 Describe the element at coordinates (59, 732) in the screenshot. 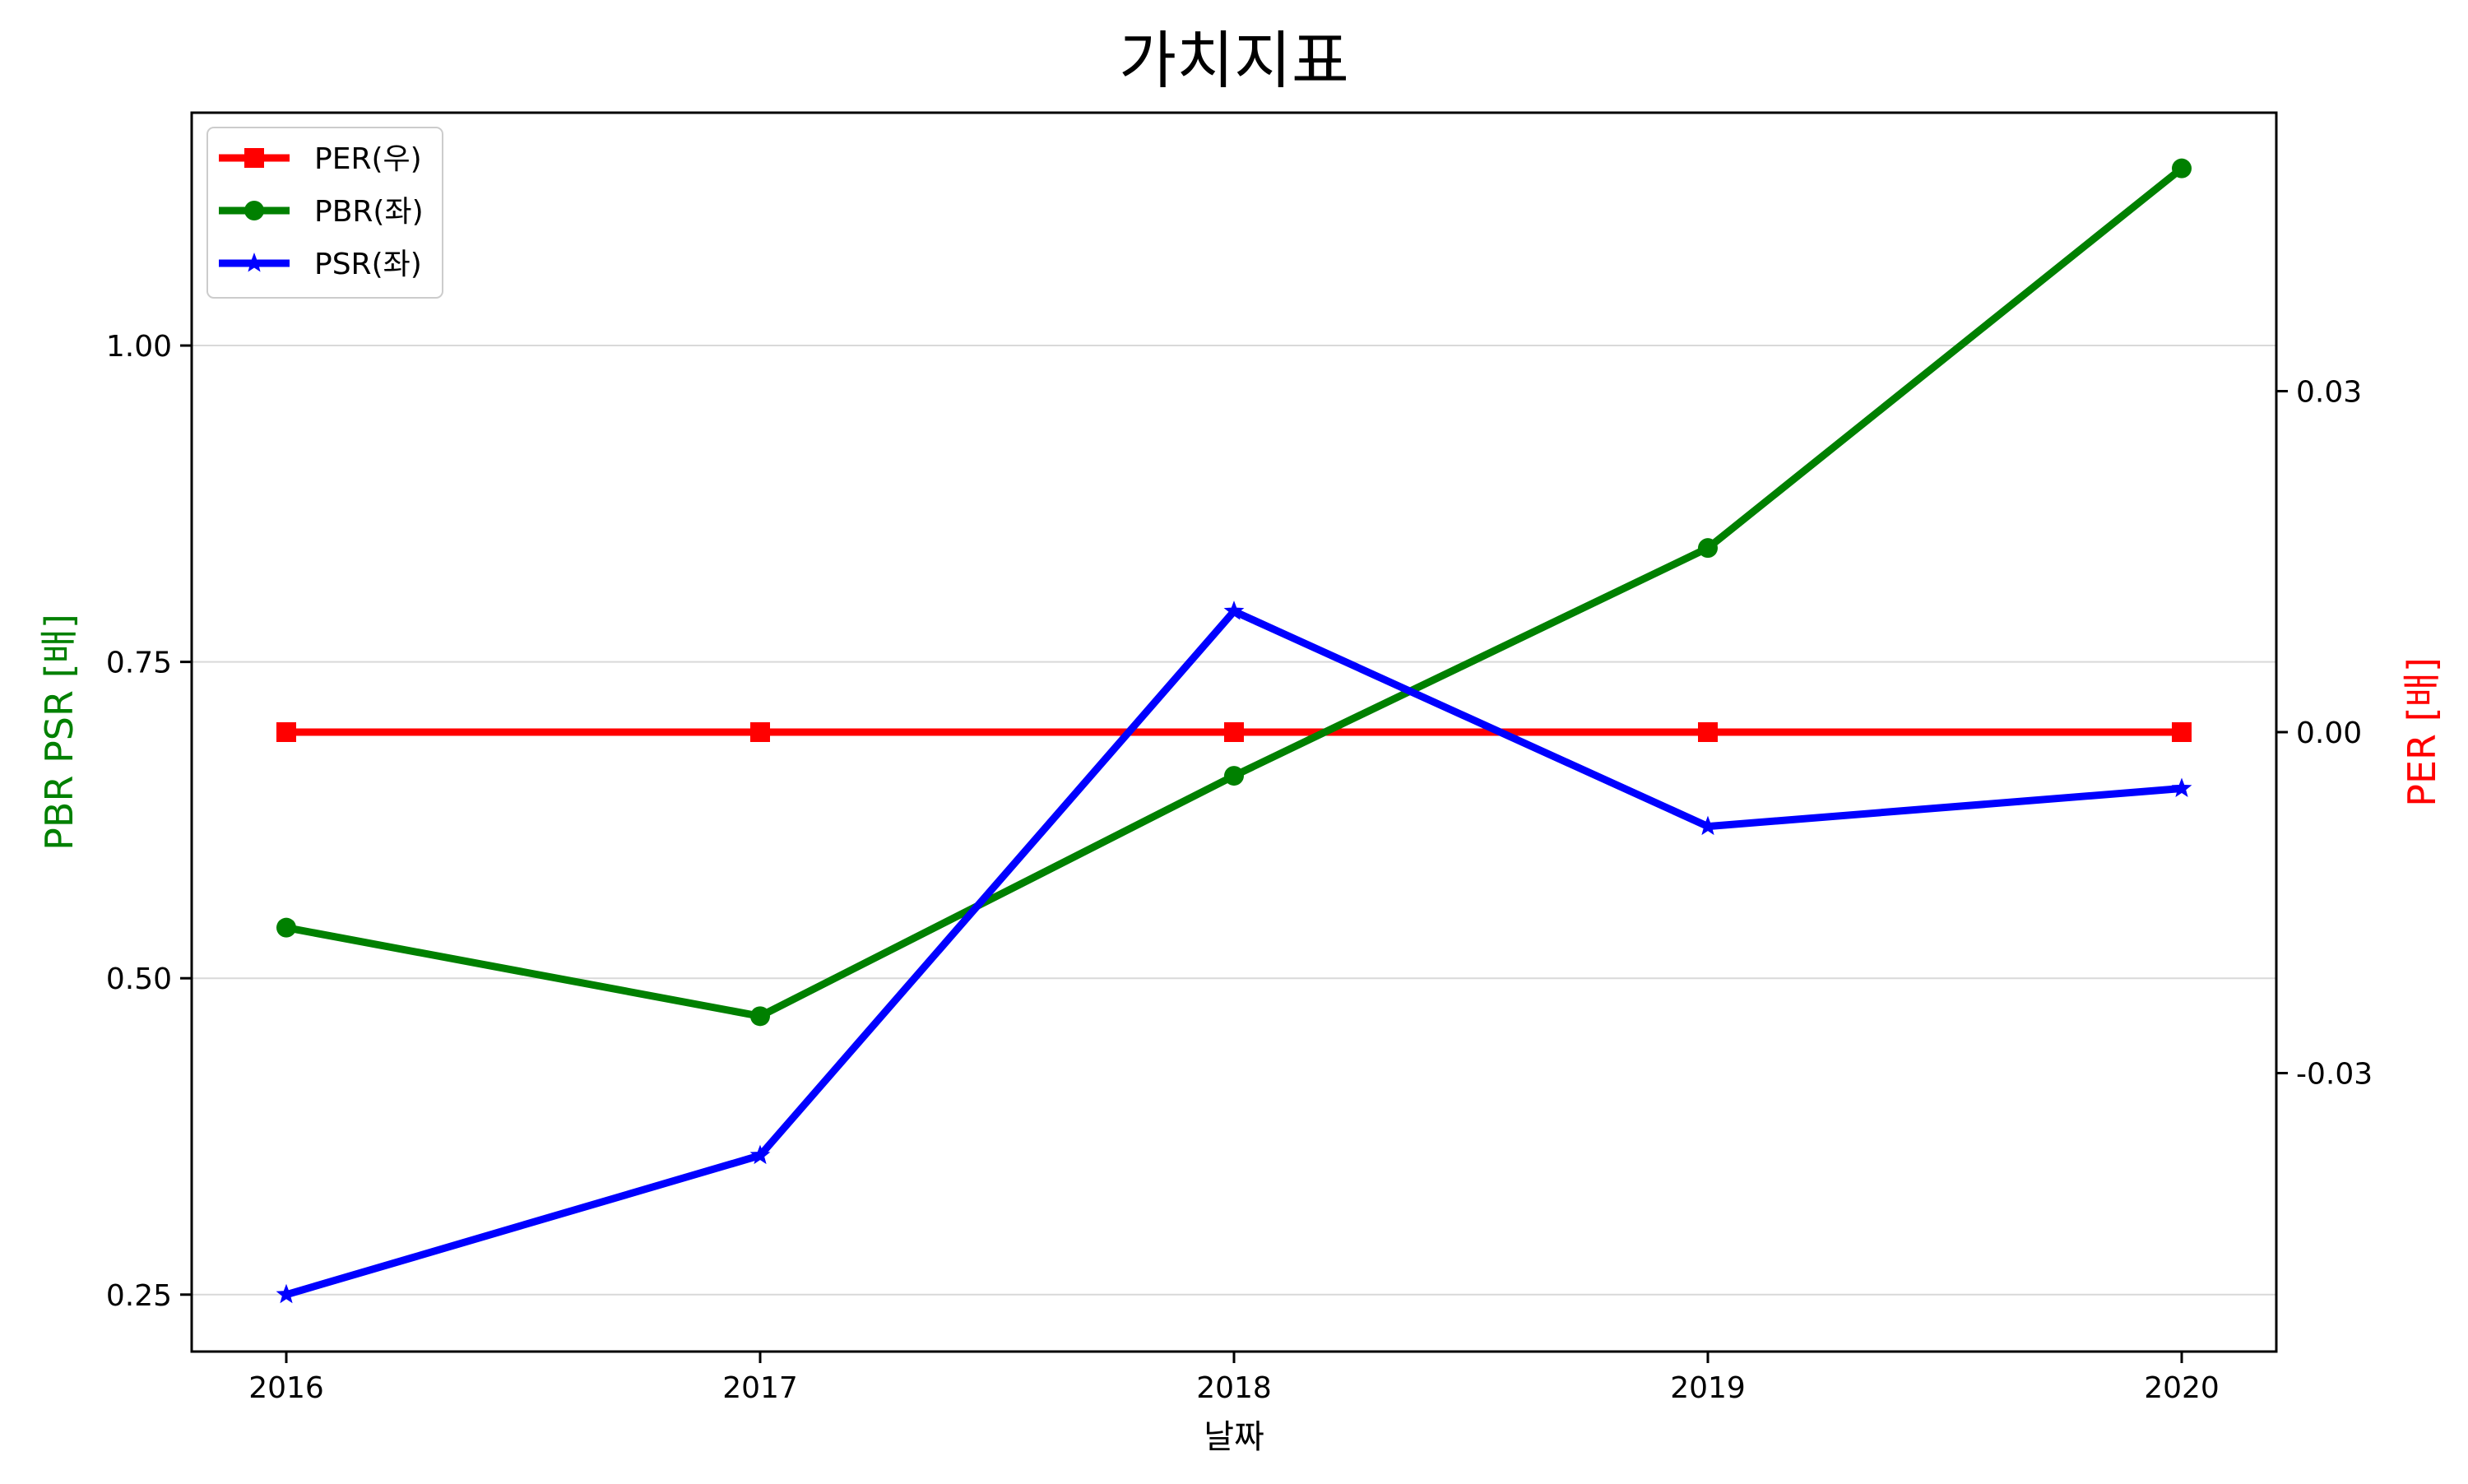

I see `y-axis-label-left: PBR PSR [배]` at that location.